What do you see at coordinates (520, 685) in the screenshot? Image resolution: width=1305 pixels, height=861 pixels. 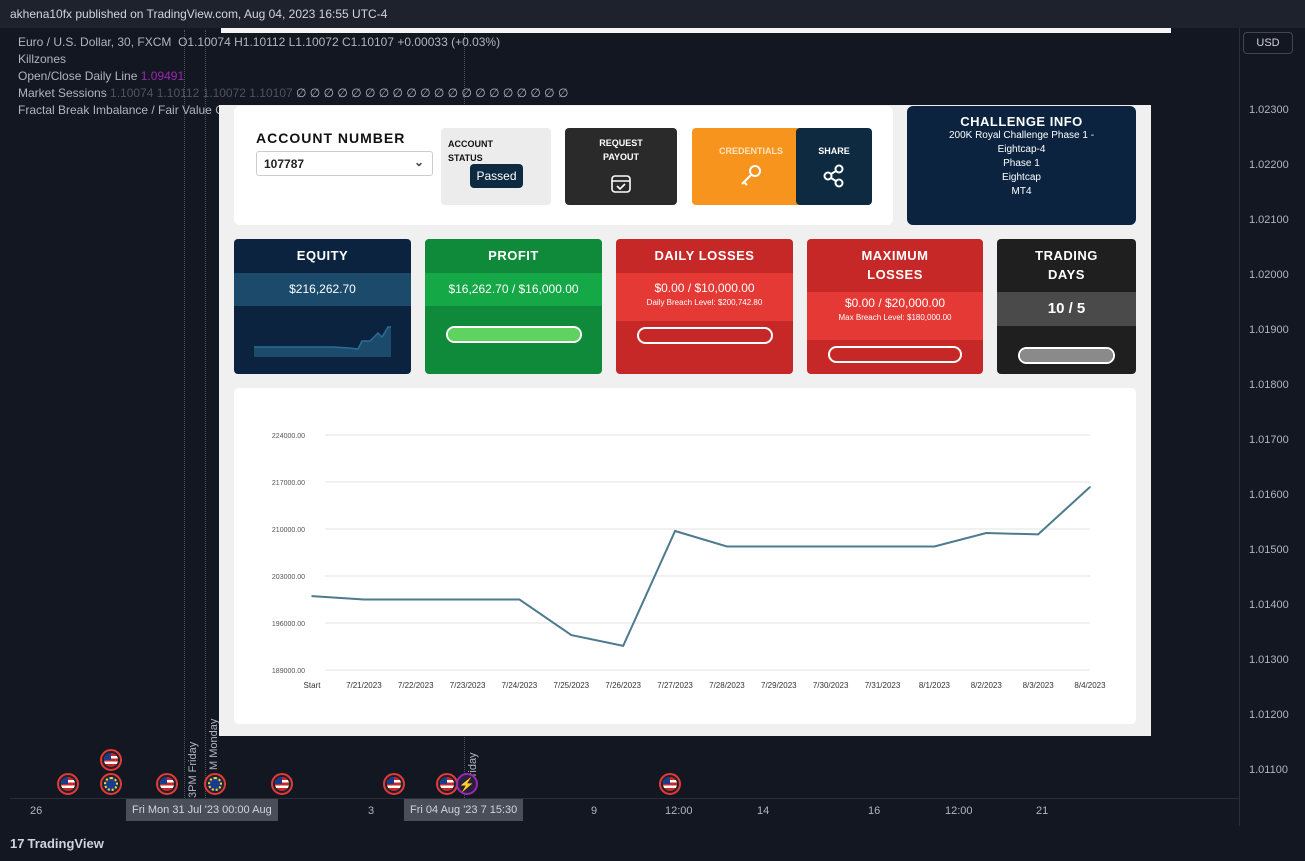 I see `x-tick-label: 7/24/2023` at bounding box center [520, 685].